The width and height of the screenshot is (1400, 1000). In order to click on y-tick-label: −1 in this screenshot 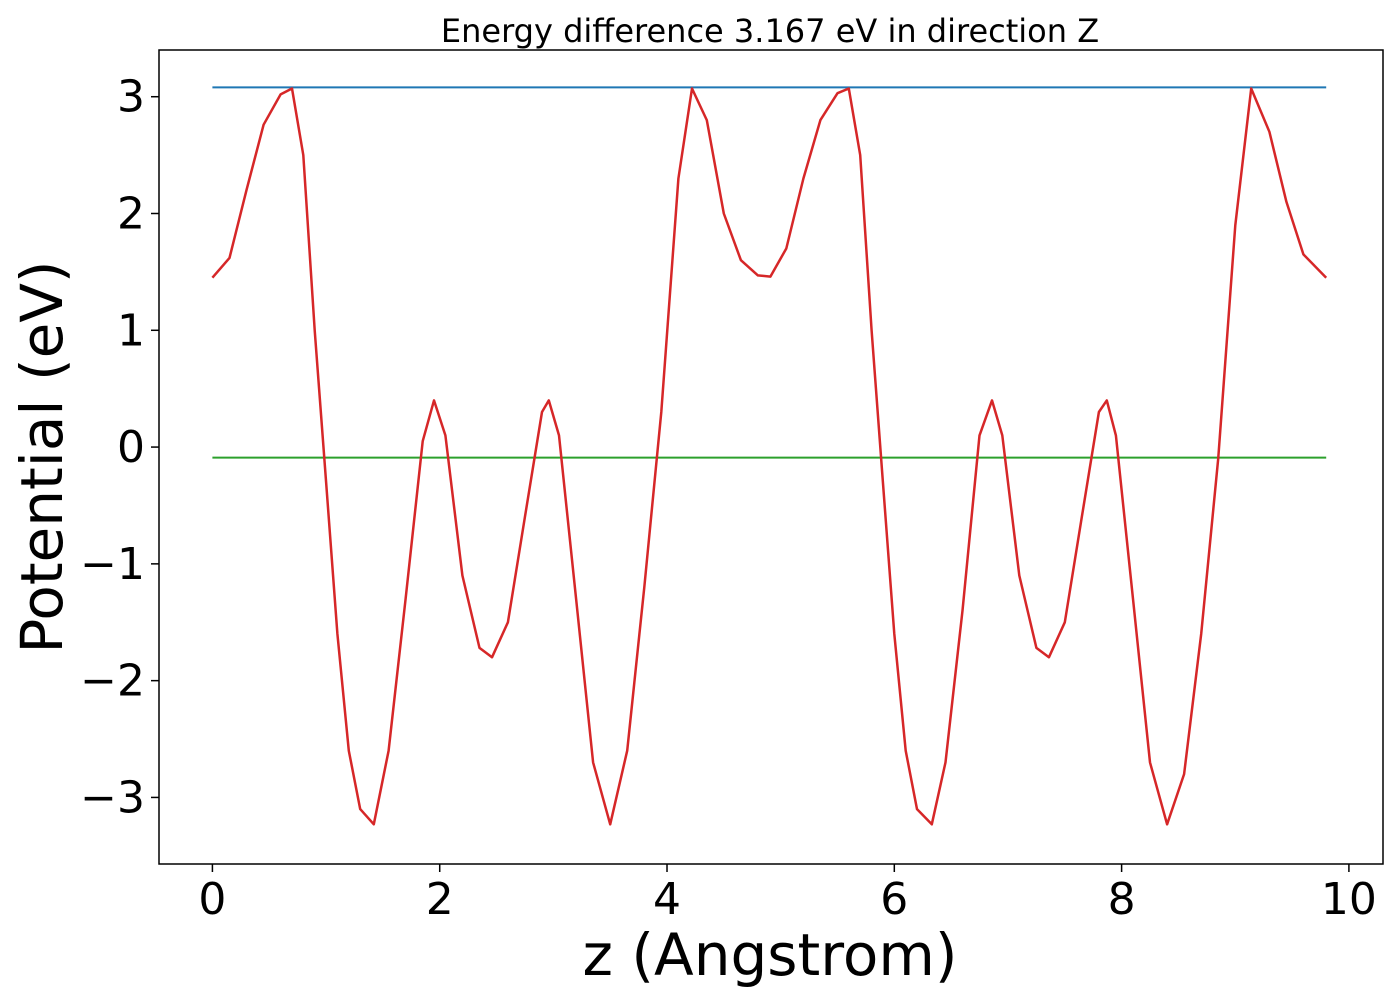, I will do `click(112, 564)`.